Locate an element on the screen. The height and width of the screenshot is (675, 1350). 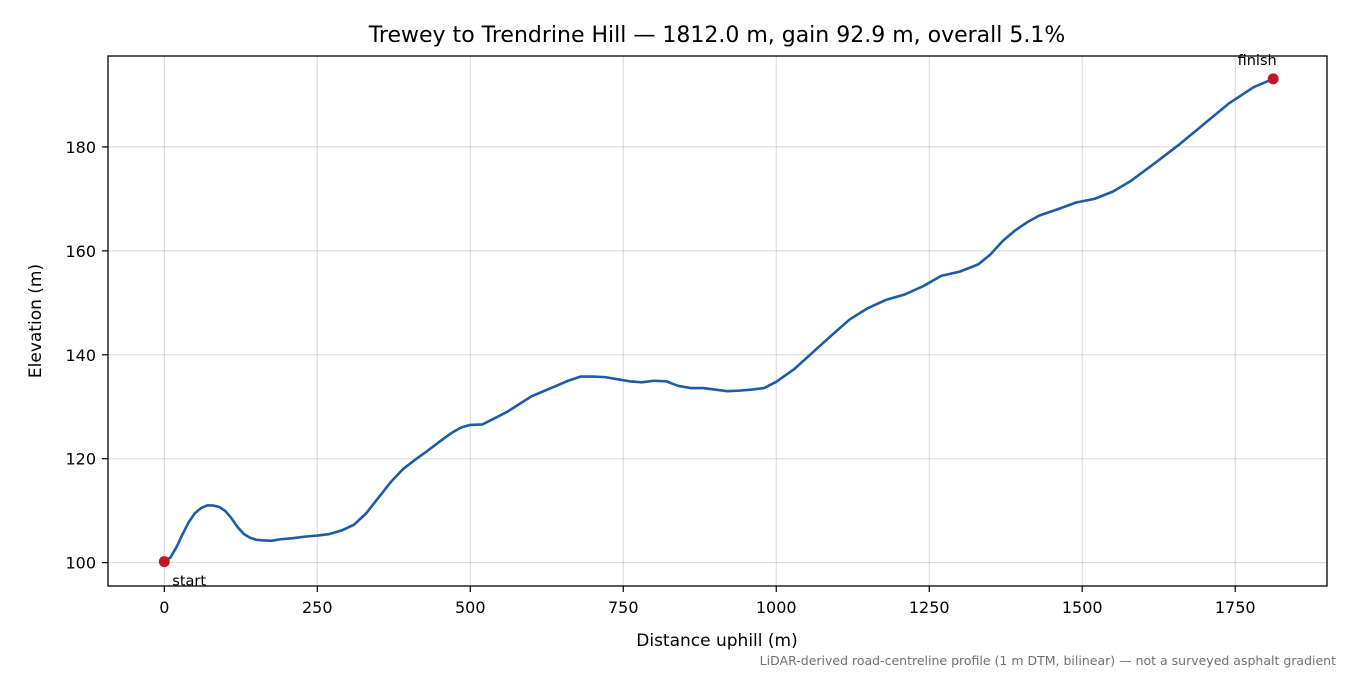
x-tick-label: 1500 is located at coordinates (1082, 607).